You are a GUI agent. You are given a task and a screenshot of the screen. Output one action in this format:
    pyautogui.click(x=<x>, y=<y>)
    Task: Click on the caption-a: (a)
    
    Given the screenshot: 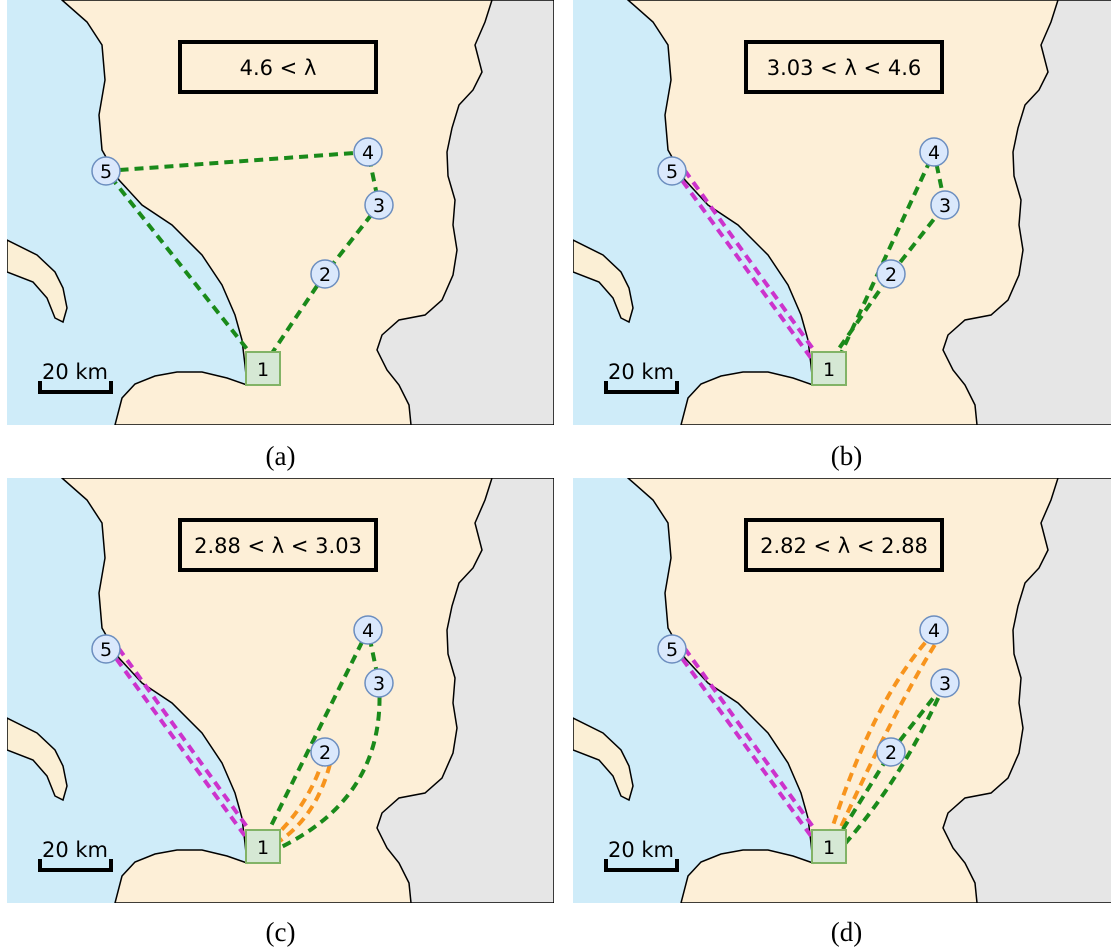 What is the action you would take?
    pyautogui.click(x=280, y=456)
    